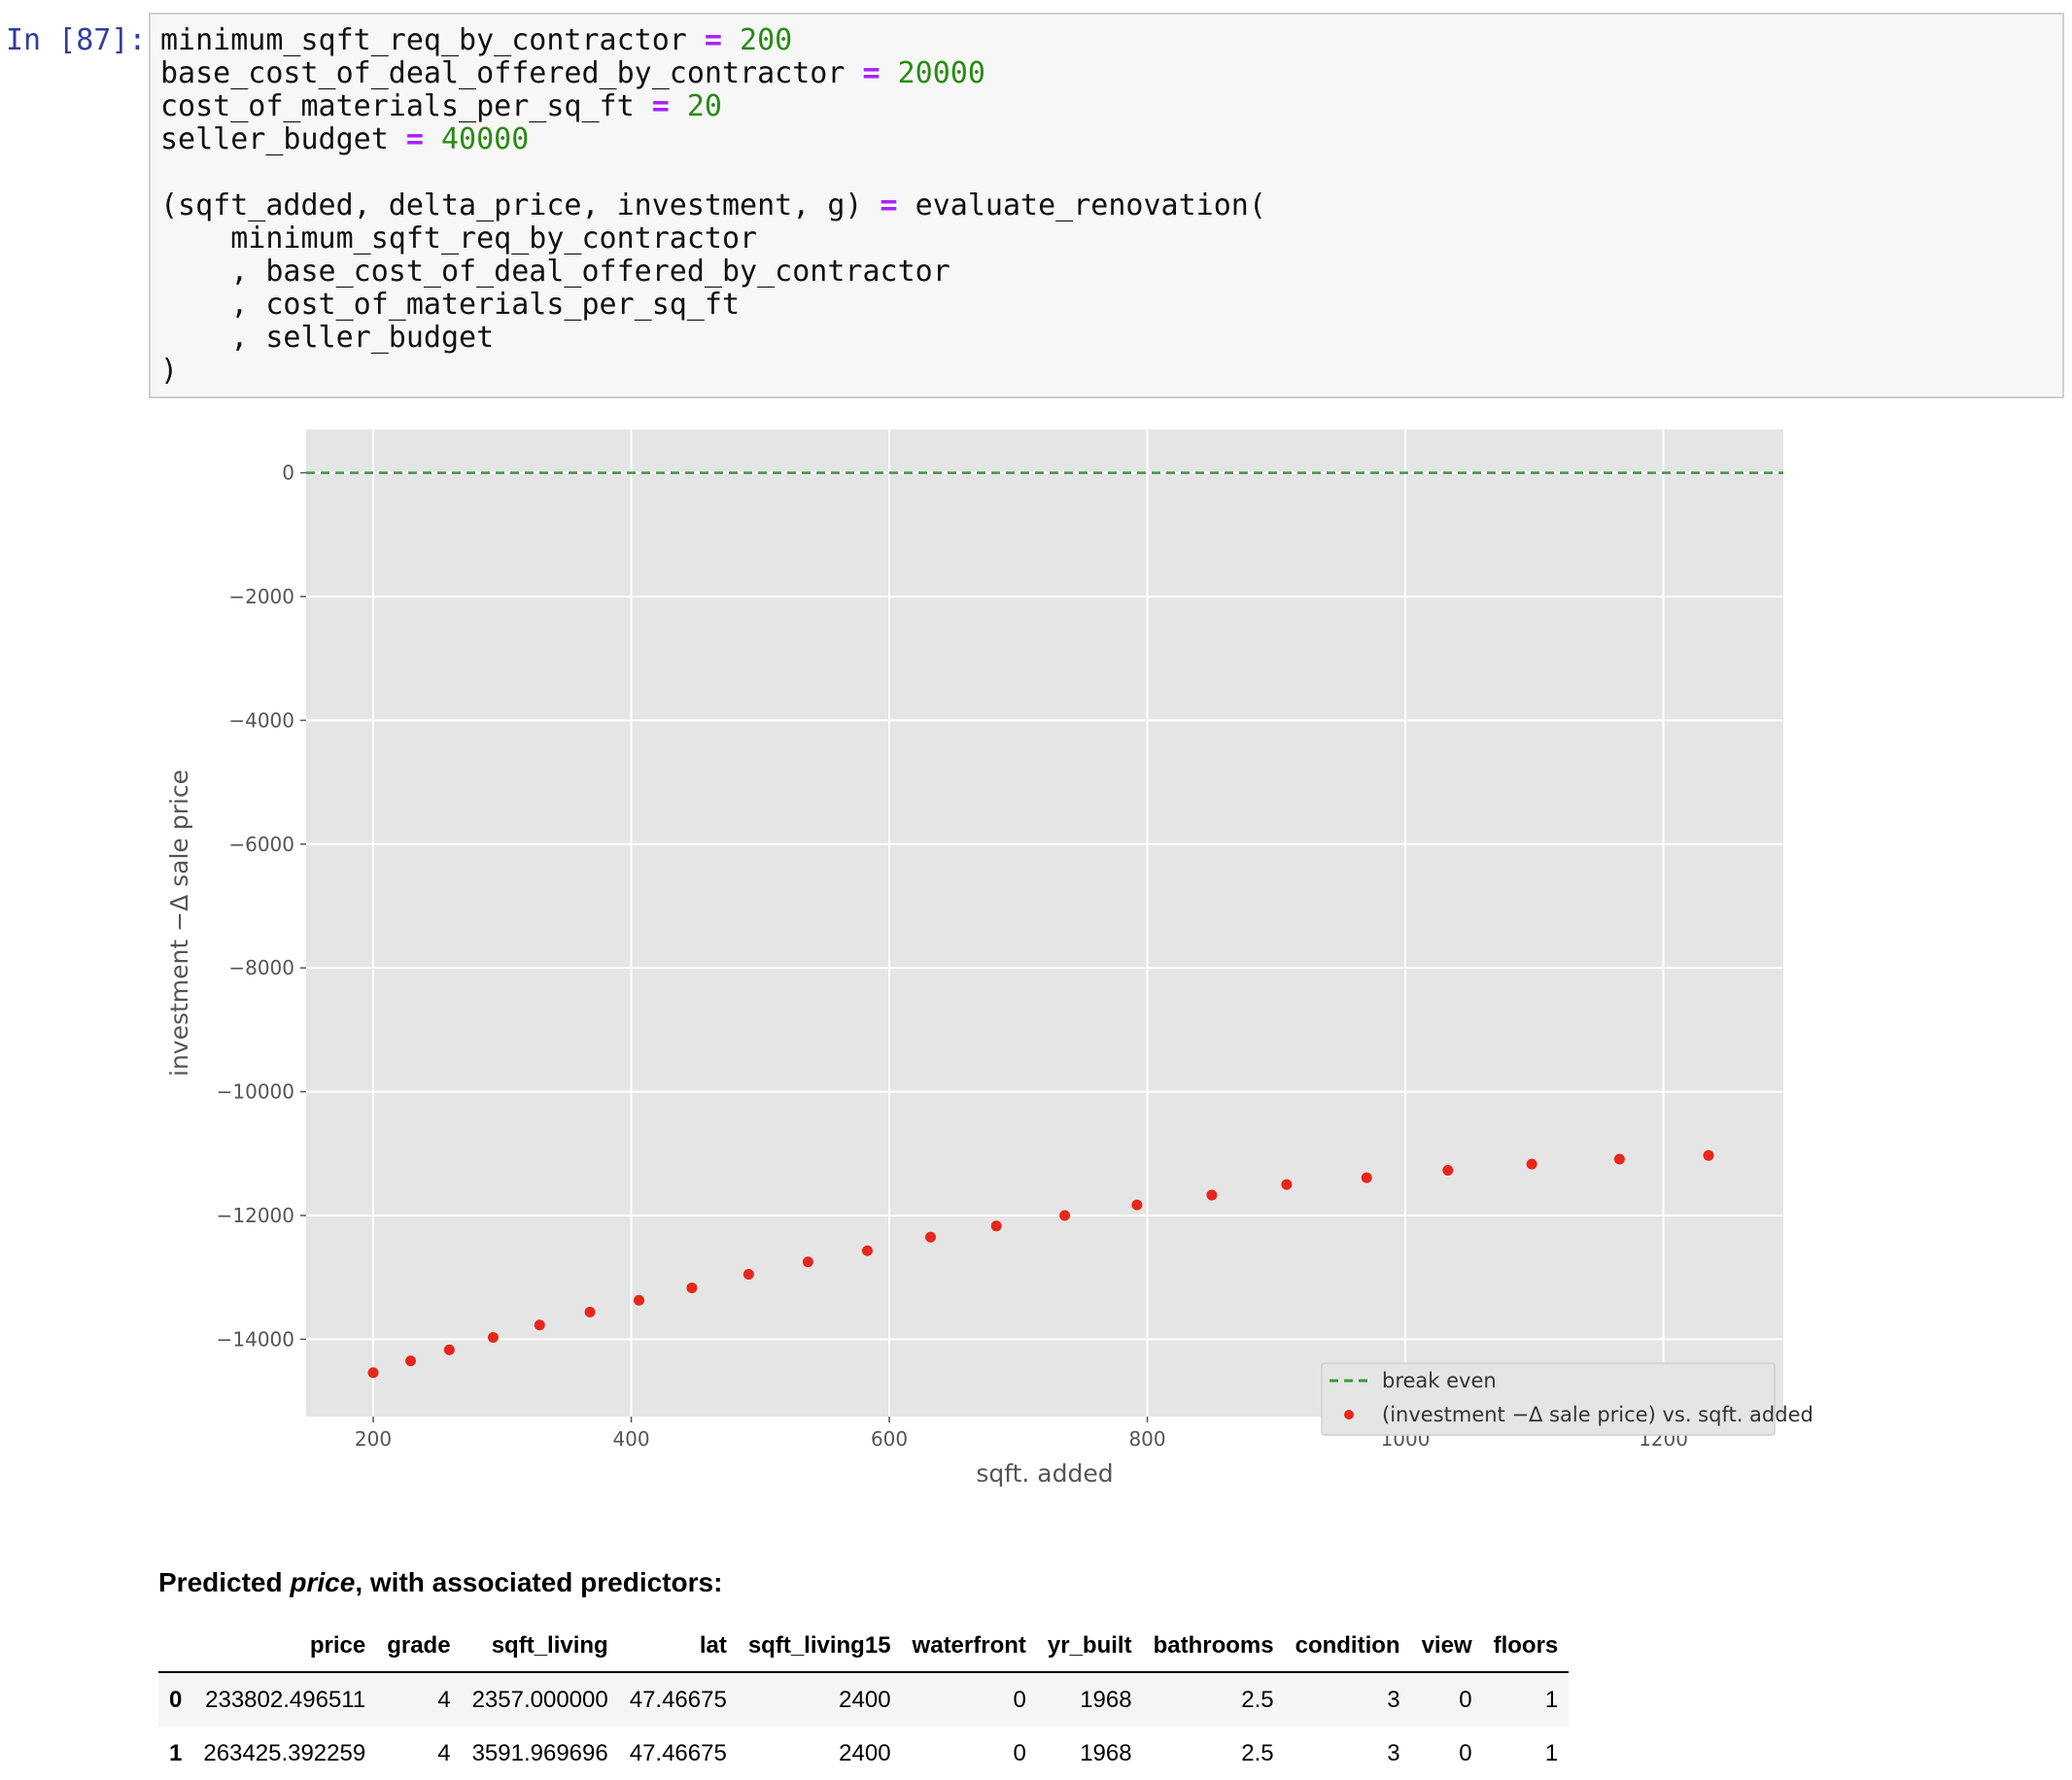  Describe the element at coordinates (175, 1647) in the screenshot. I see `column-header` at that location.